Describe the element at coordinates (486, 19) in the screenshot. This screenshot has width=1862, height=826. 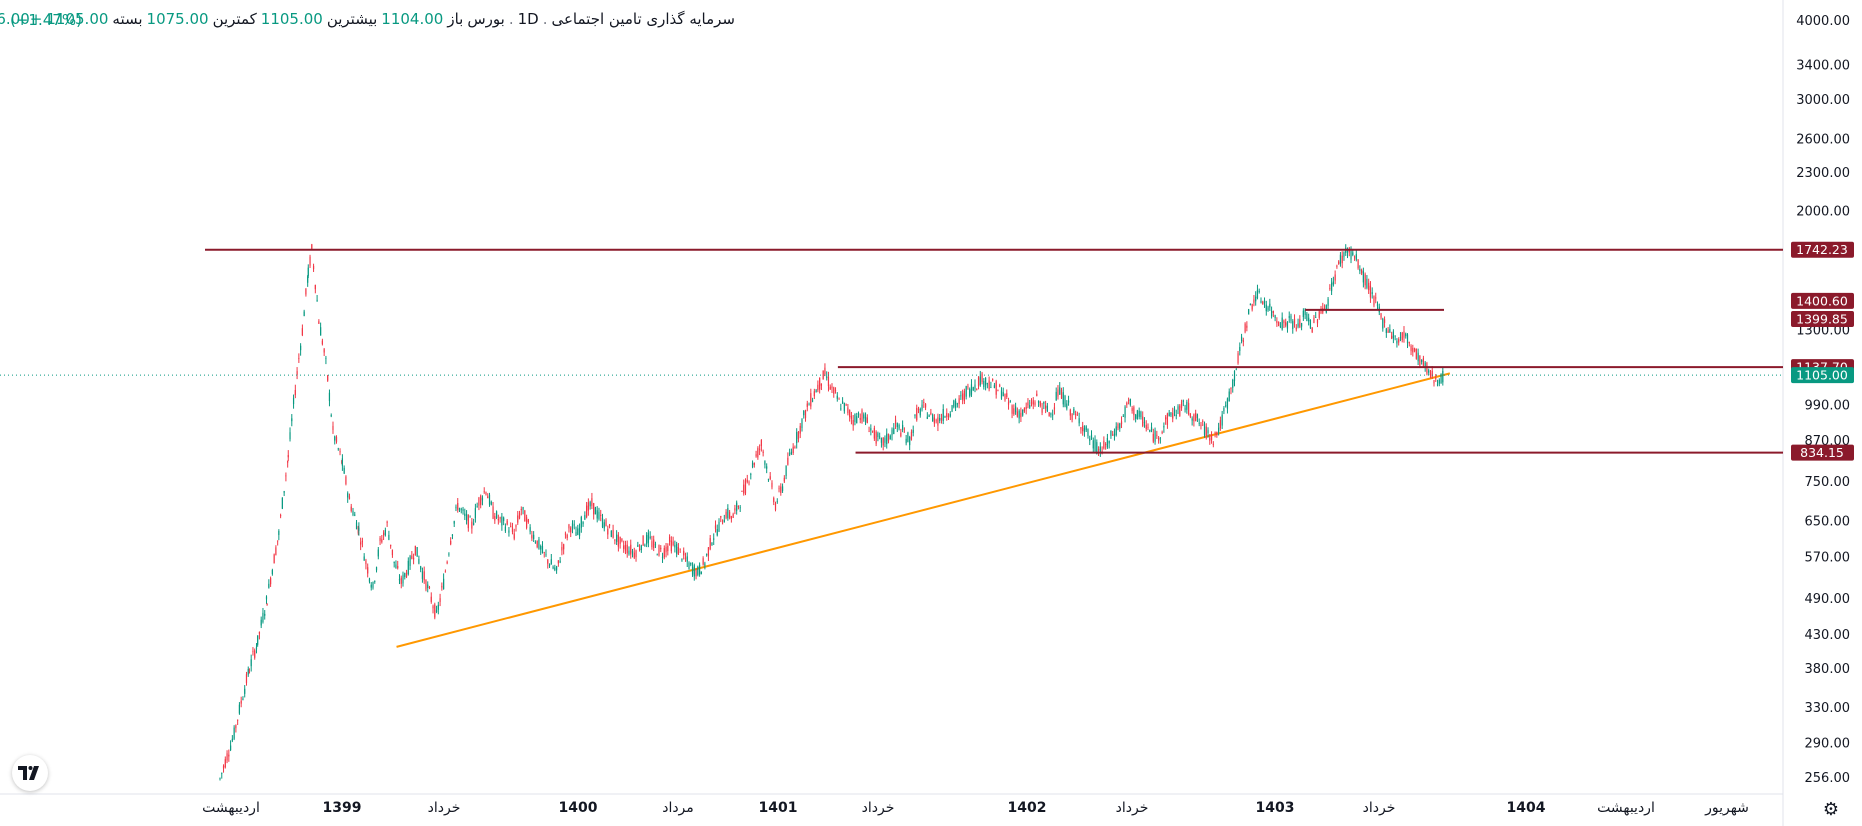
I see `exchange-label: بورس` at that location.